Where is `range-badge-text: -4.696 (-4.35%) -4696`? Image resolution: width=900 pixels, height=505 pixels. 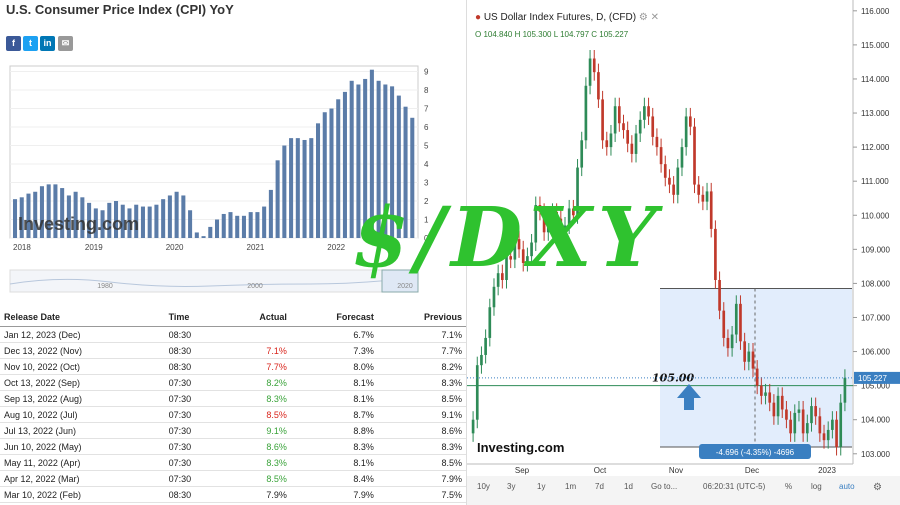 range-badge-text: -4.696 (-4.35%) -4696 is located at coordinates (755, 452).